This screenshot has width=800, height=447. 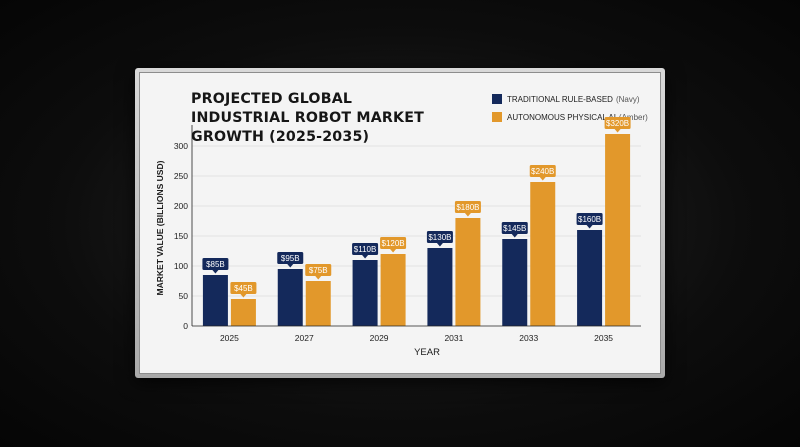 What do you see at coordinates (561, 117) in the screenshot?
I see `legend-label-autonomous: AUTONOMOUS PHYSICAL AI` at bounding box center [561, 117].